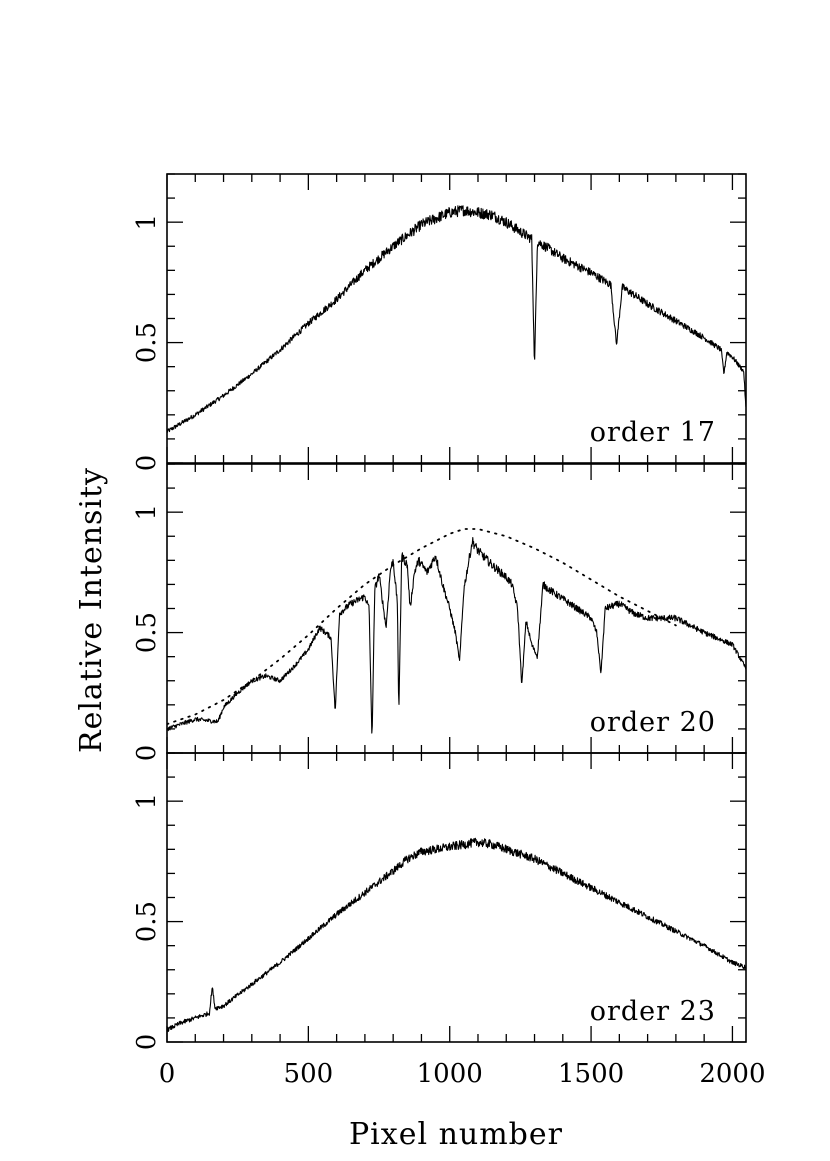 The image size is (830, 1161). I want to click on panel-order-17-y-tick-label: 0, so click(147, 463).